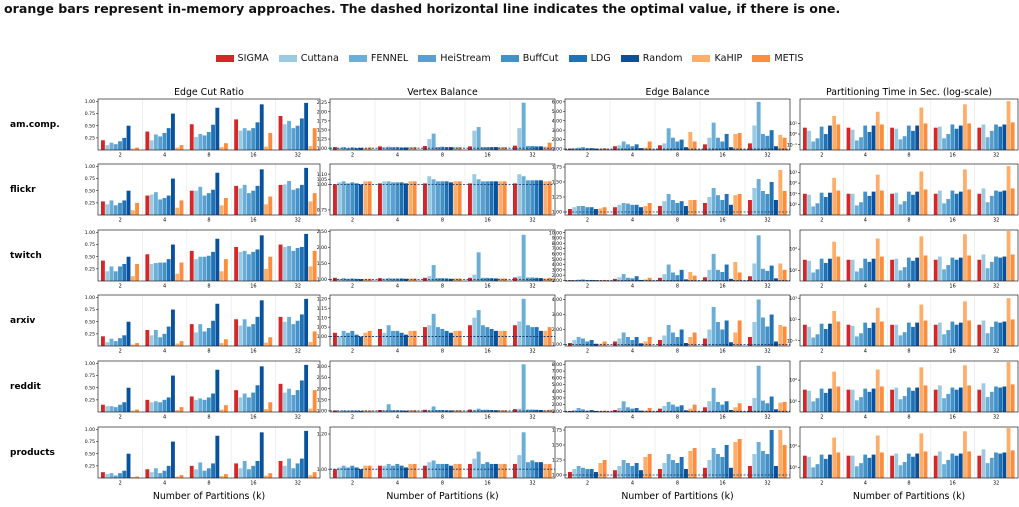 This screenshot has width=1019, height=507. What do you see at coordinates (26, 256) in the screenshot?
I see `row-label: twitch` at bounding box center [26, 256].